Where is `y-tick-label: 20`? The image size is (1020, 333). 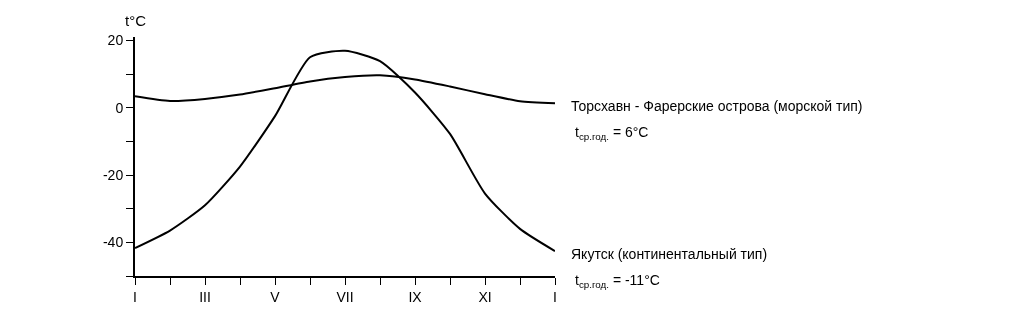
y-tick-label: 20 is located at coordinates (115, 40).